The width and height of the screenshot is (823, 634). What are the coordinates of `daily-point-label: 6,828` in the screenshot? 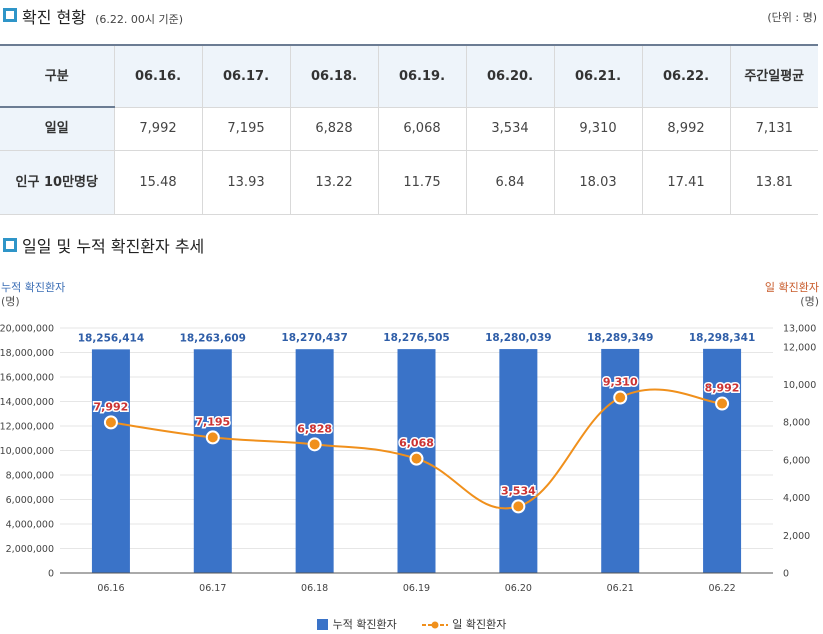 It's located at (314, 428).